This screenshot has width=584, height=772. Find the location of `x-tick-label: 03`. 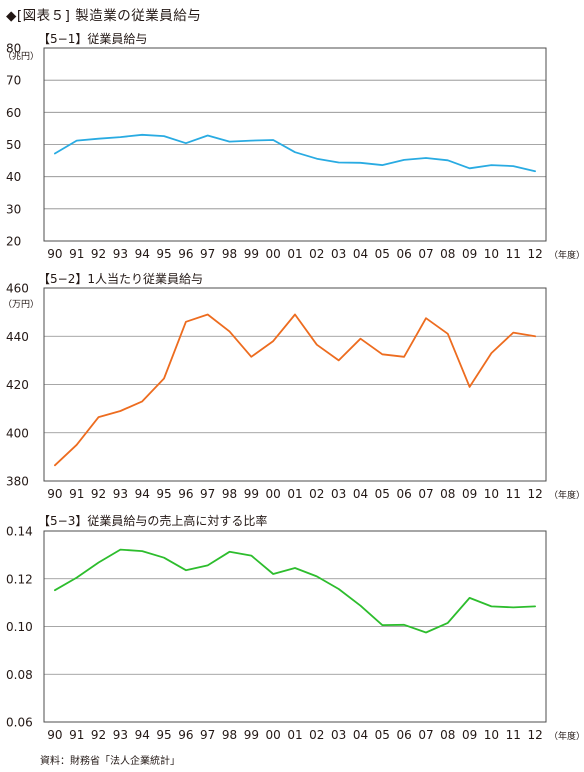

x-tick-label: 03 is located at coordinates (338, 735).